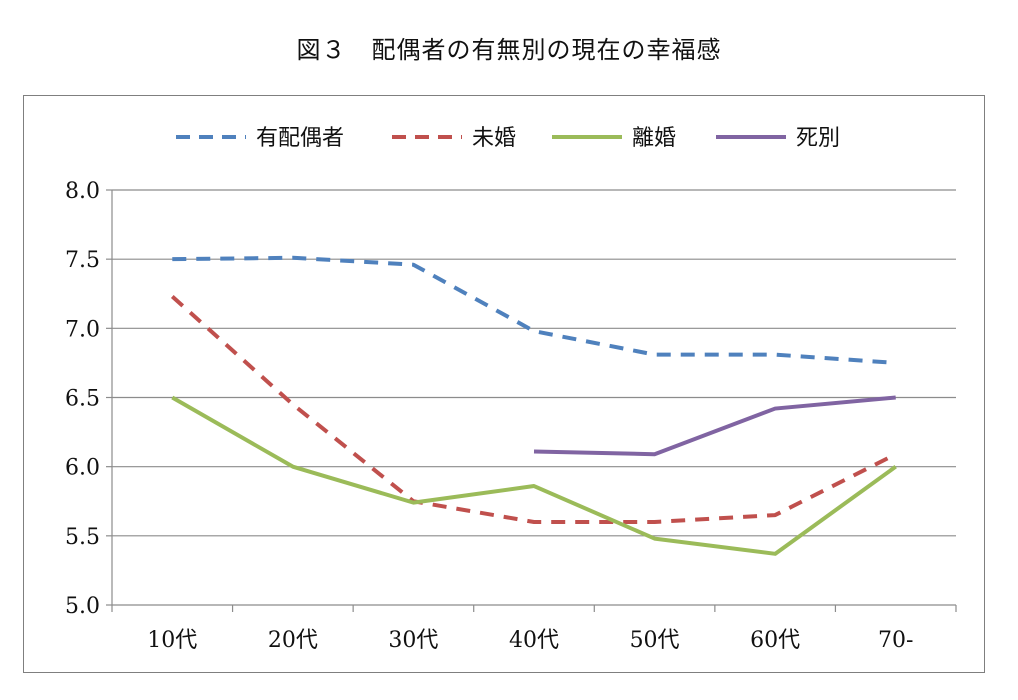 This screenshot has width=1018, height=700. I want to click on legend-label-3: 死別, so click(818, 138).